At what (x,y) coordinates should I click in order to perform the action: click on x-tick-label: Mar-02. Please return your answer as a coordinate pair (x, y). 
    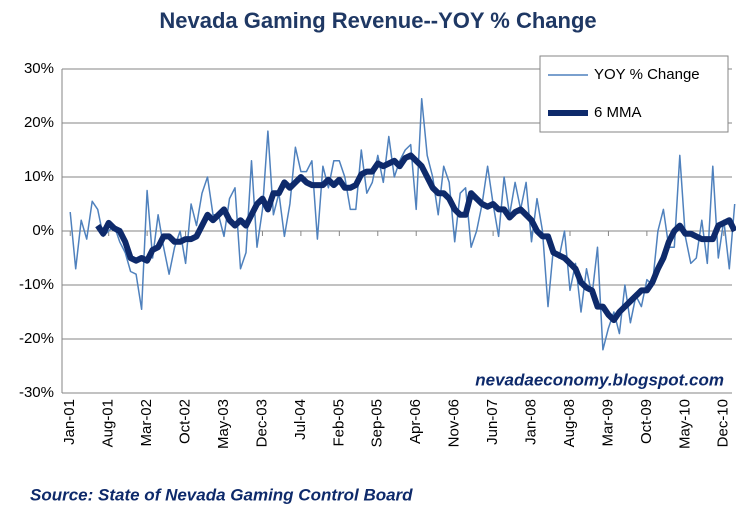
    Looking at the image, I should click on (146, 423).